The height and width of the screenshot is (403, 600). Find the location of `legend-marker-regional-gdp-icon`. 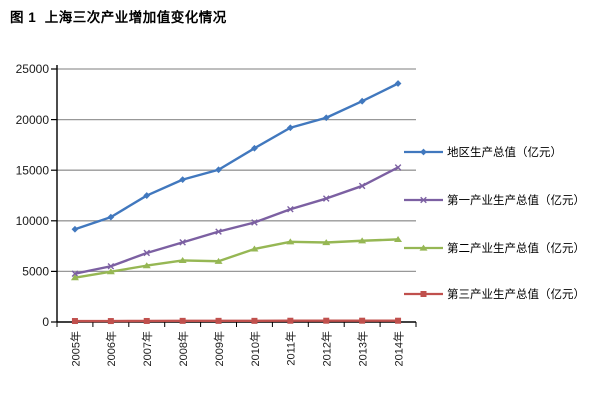

legend-marker-regional-gdp-icon is located at coordinates (423, 152).